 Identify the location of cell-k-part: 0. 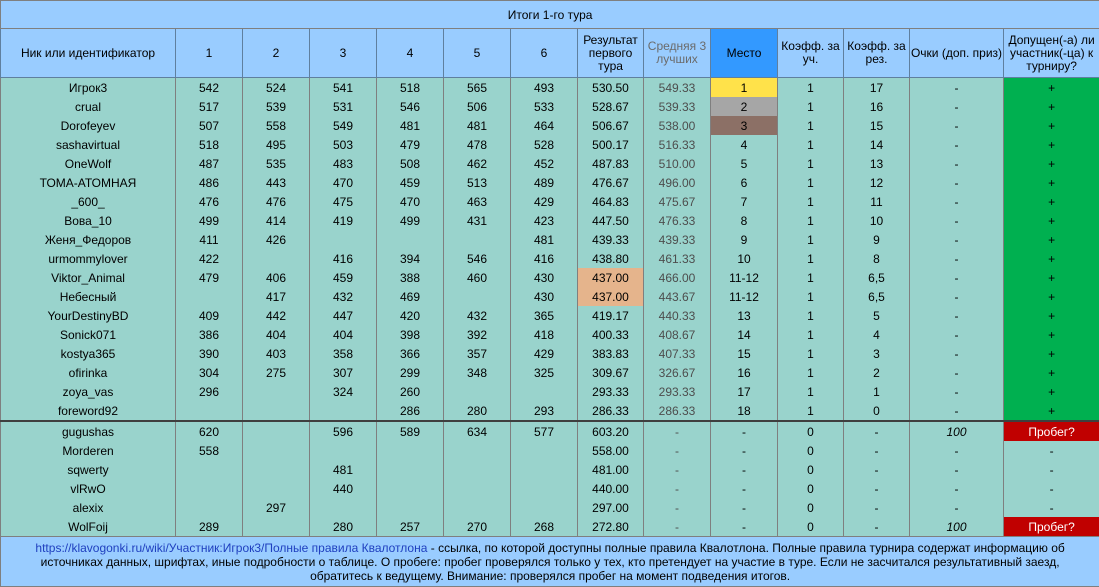
(811, 469).